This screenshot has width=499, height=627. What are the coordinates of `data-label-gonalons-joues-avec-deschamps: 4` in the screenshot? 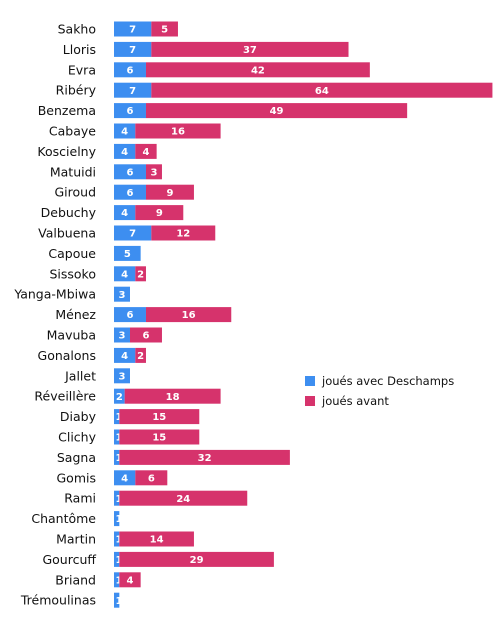 It's located at (124, 356).